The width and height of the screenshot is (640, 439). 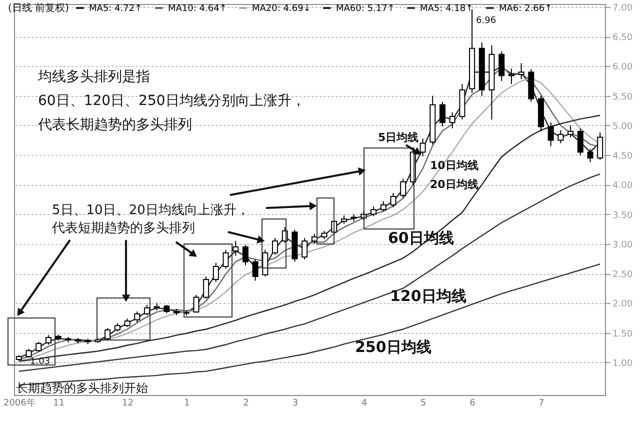 What do you see at coordinates (473, 403) in the screenshot?
I see `x-tick-label: 6` at bounding box center [473, 403].